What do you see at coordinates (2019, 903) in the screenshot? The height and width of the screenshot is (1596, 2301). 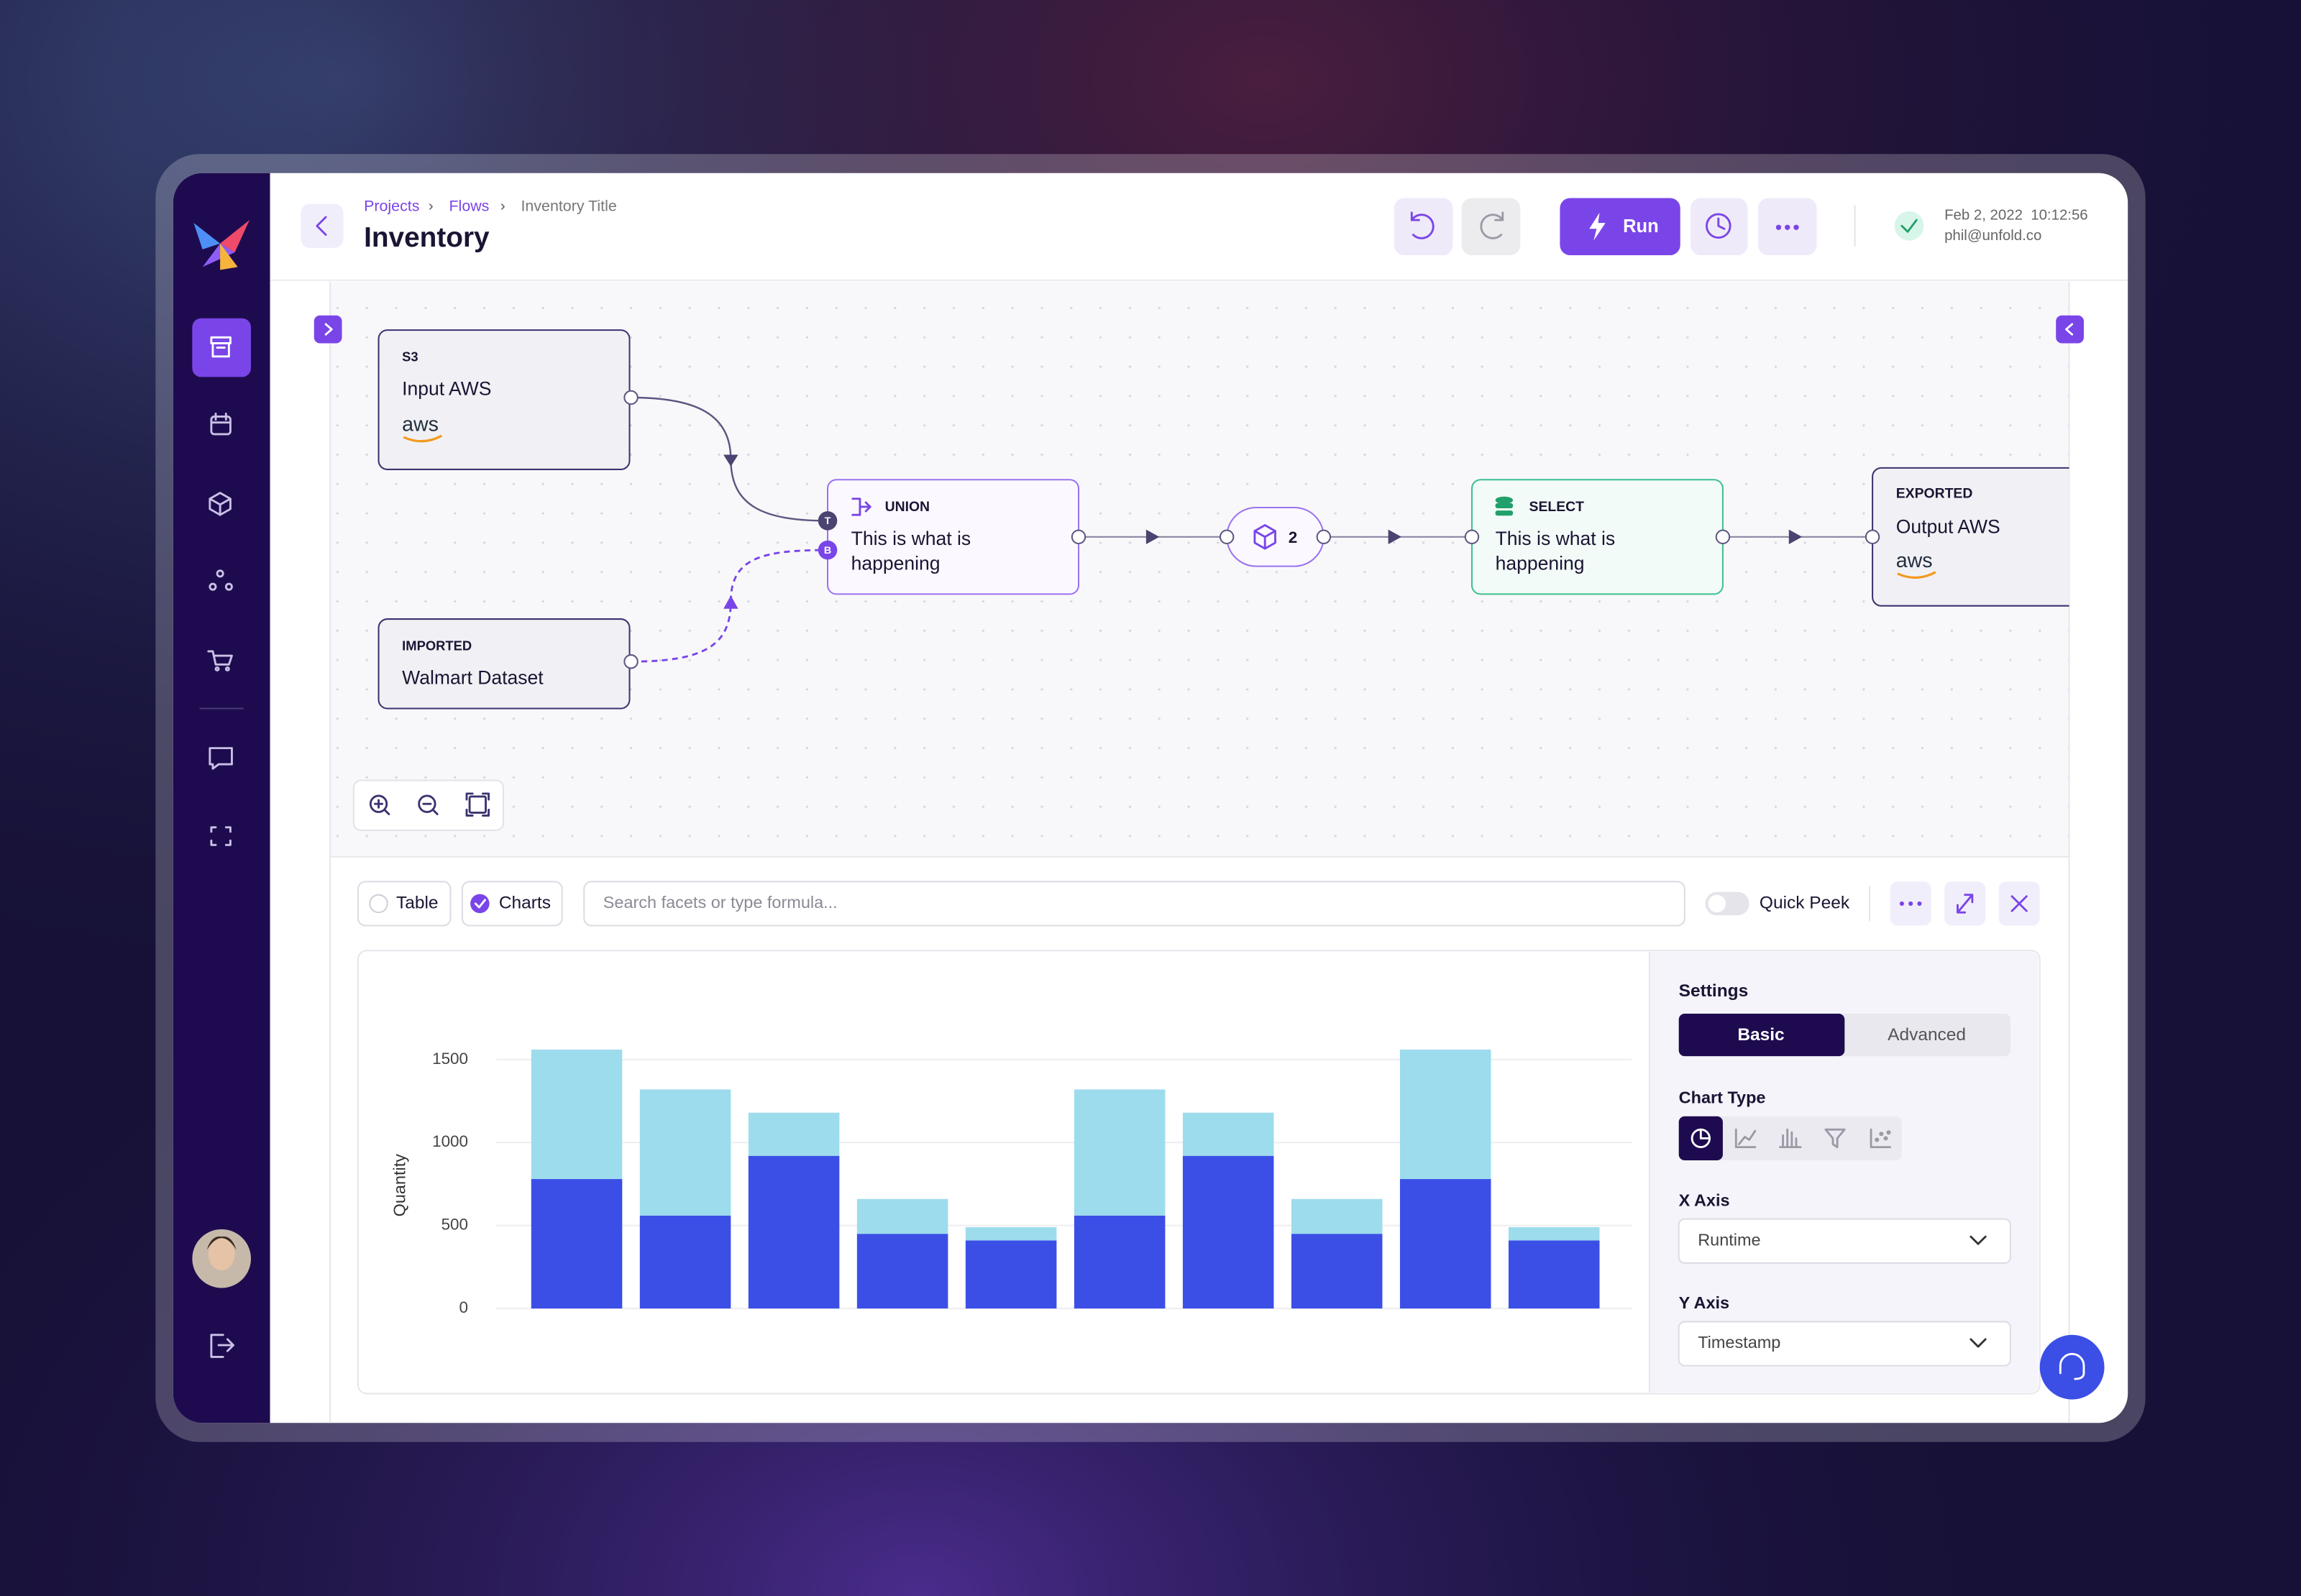 I see `close-icon` at bounding box center [2019, 903].